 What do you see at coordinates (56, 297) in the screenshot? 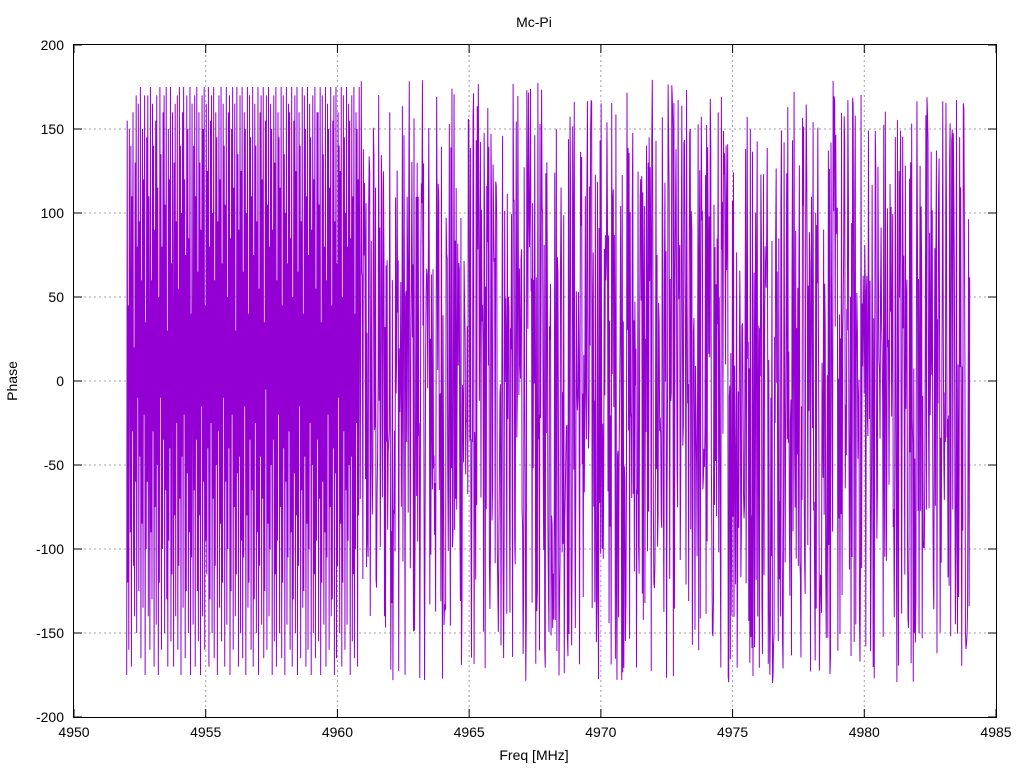
I see `y-tick-label: 50` at bounding box center [56, 297].